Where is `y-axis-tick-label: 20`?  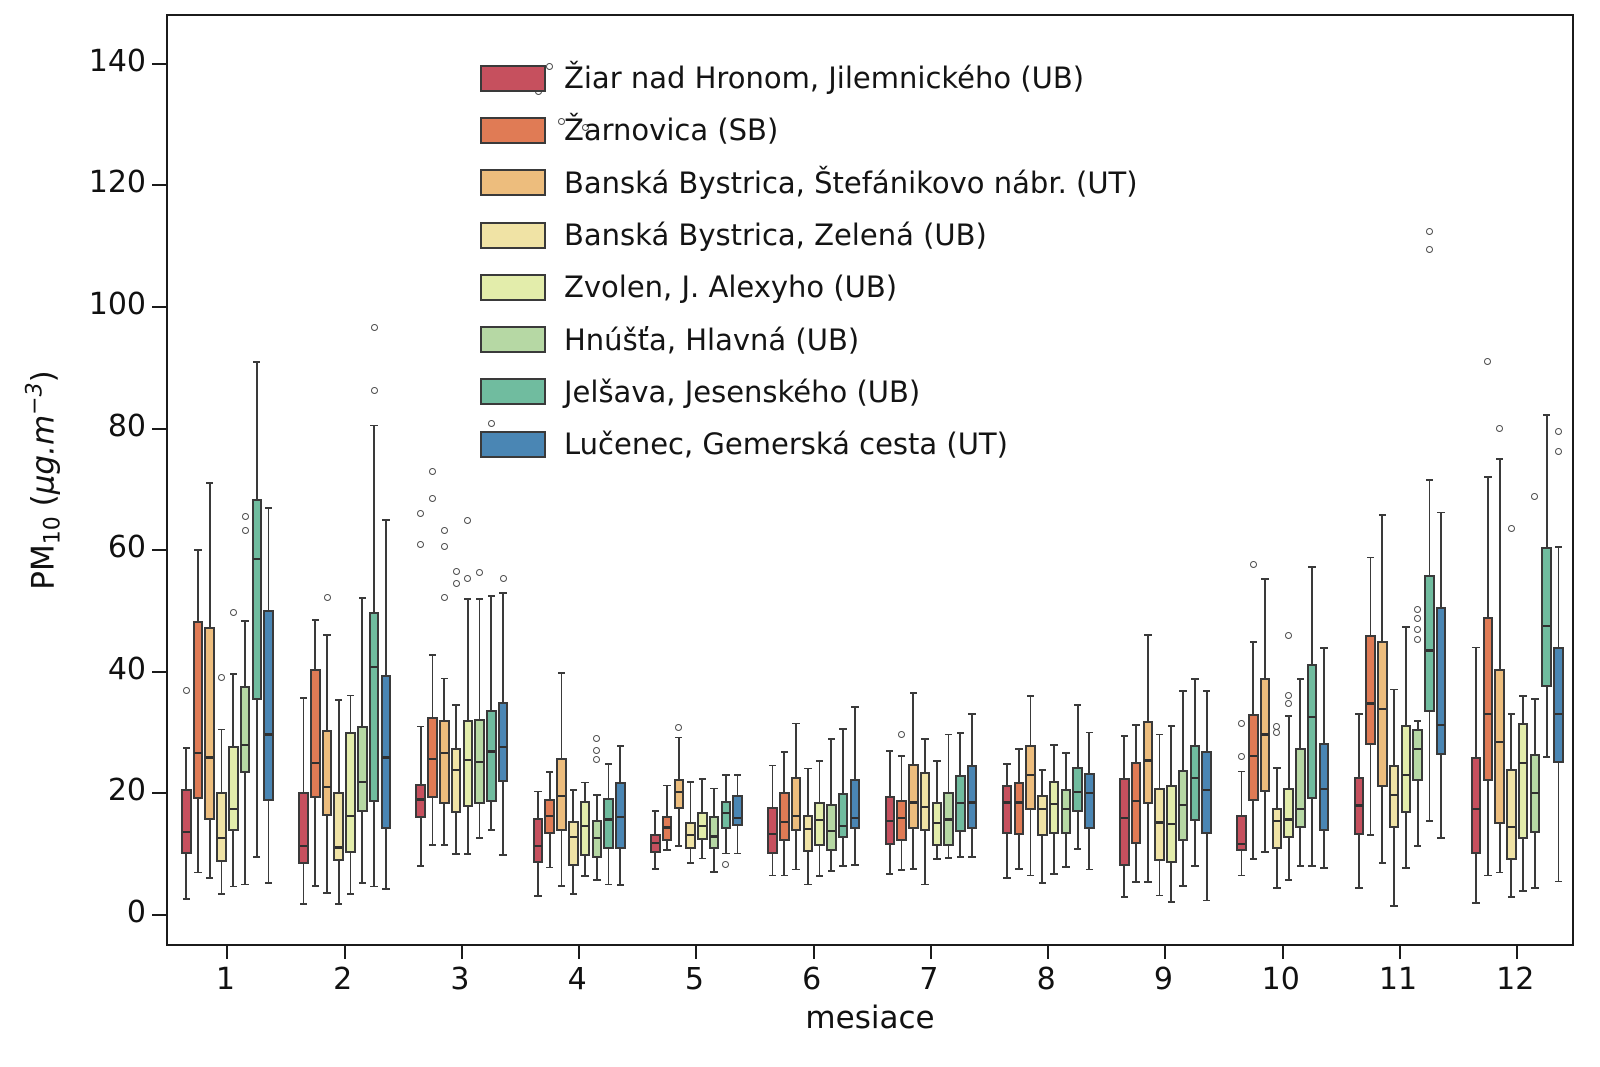
y-axis-tick-label: 20 is located at coordinates (126, 791).